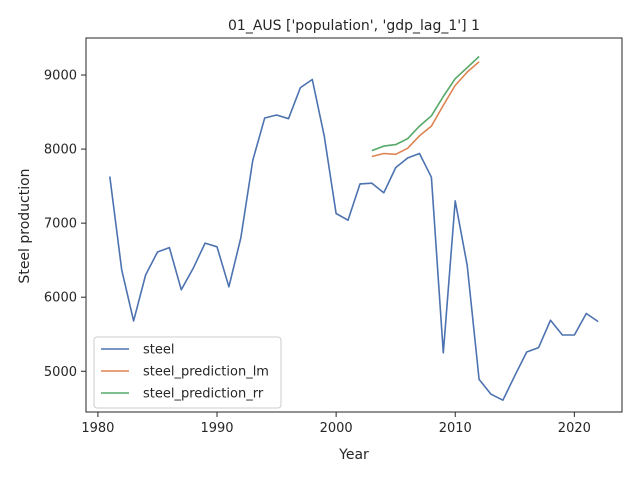  I want to click on legend-label: steel_prediction_rr, so click(203, 394).